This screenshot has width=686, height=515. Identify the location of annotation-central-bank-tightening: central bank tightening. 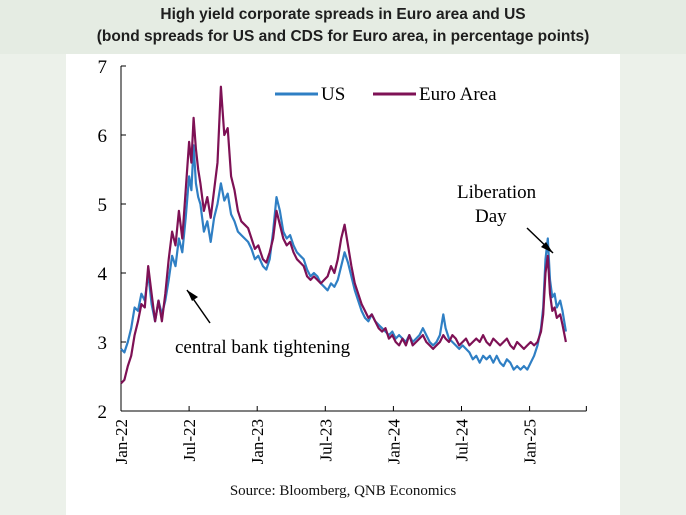
(263, 347).